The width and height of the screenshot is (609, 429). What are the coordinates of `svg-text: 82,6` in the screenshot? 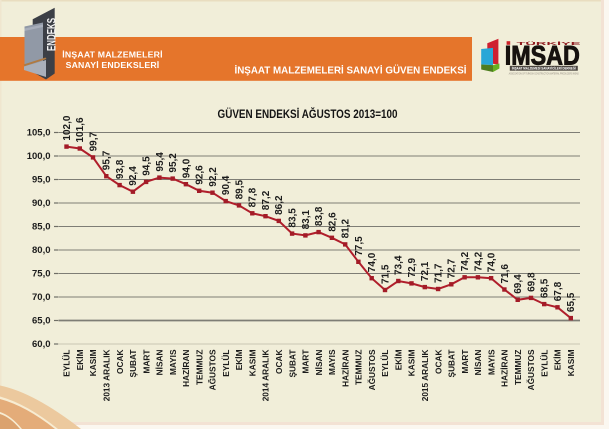 It's located at (332, 222).